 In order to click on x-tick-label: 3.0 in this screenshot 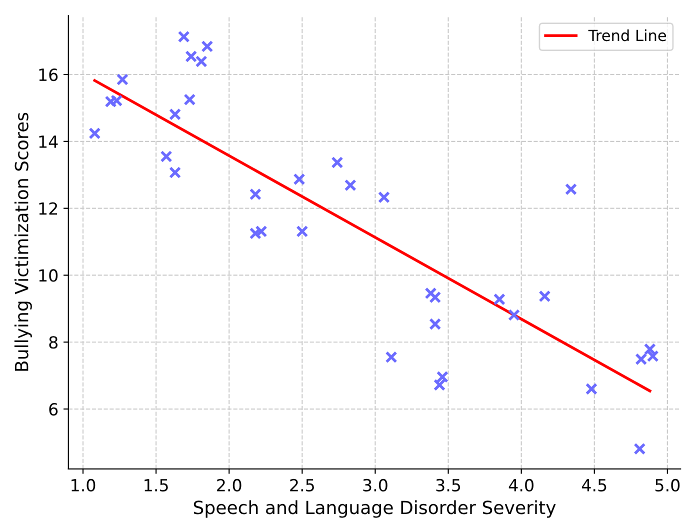, I will do `click(375, 485)`.